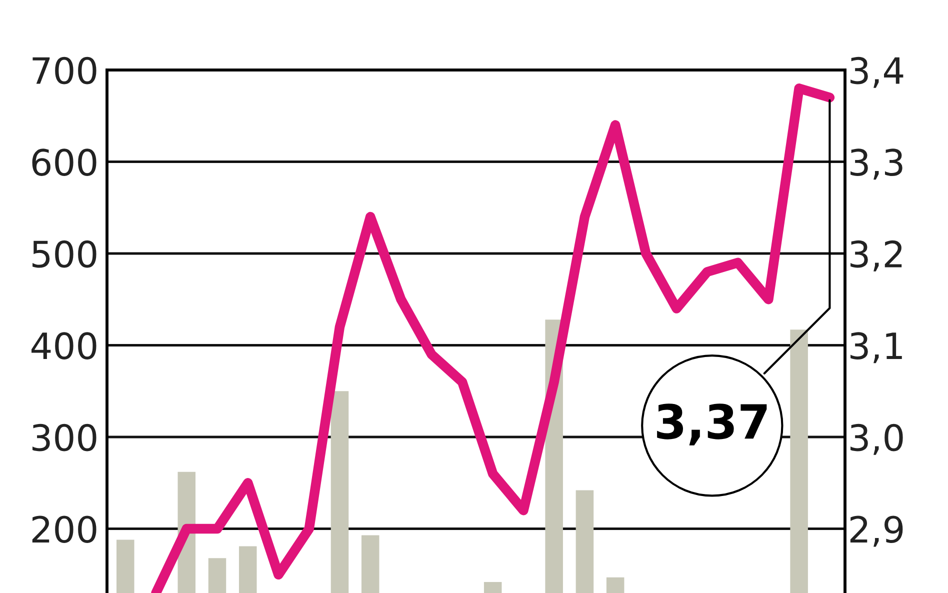 This screenshot has width=948, height=593. What do you see at coordinates (876, 531) in the screenshot?
I see `y2-tick-label: 2,9` at bounding box center [876, 531].